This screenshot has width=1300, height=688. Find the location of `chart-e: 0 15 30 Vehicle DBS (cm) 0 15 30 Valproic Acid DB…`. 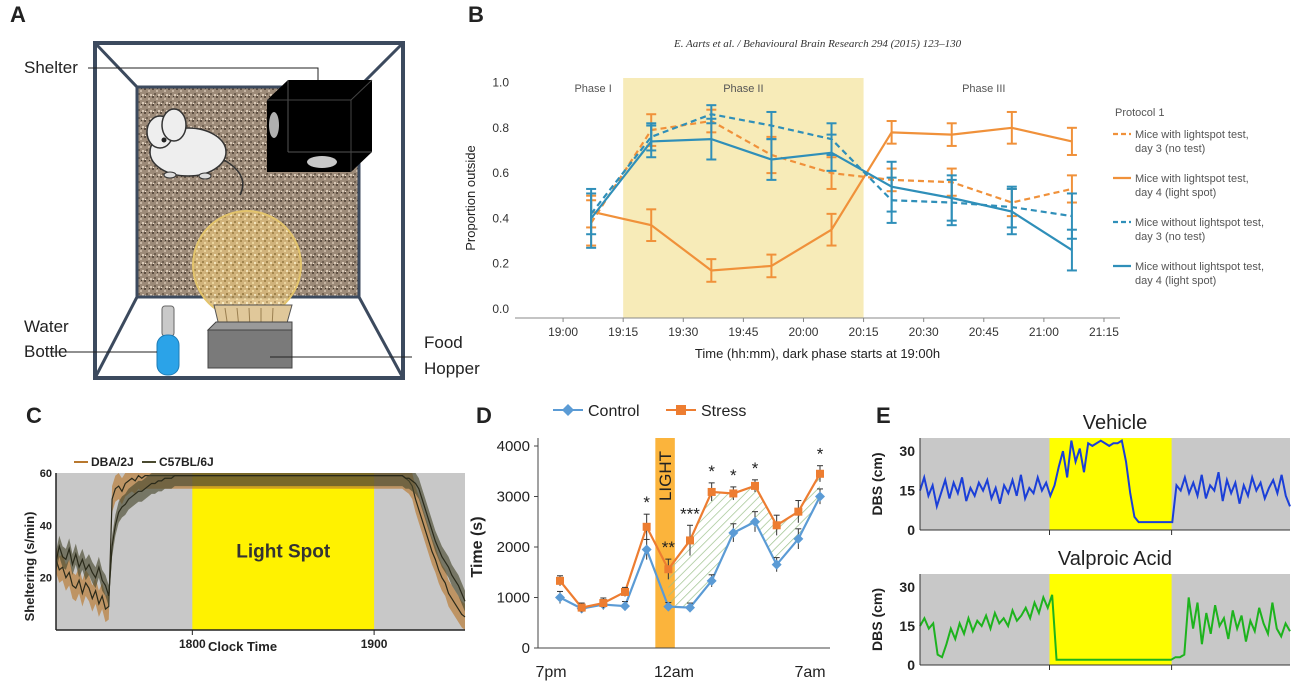

chart-e: 0 15 30 Vehicle DBS (cm) 0 15 30 Valproic Acid DB… is located at coordinates (1080, 542).